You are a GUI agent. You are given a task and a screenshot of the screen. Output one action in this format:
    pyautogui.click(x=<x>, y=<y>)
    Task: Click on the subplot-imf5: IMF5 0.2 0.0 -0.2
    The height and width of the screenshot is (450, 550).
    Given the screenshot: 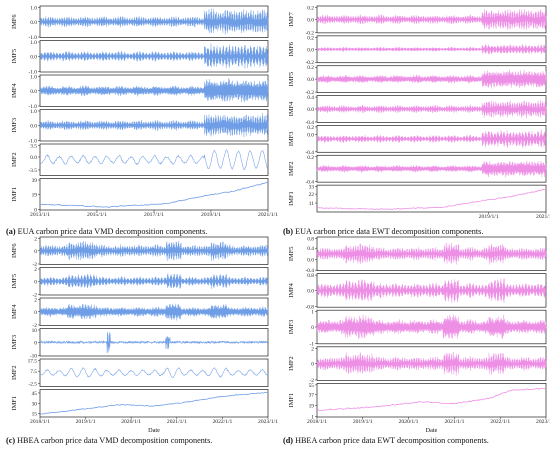 What is the action you would take?
    pyautogui.click(x=417, y=80)
    